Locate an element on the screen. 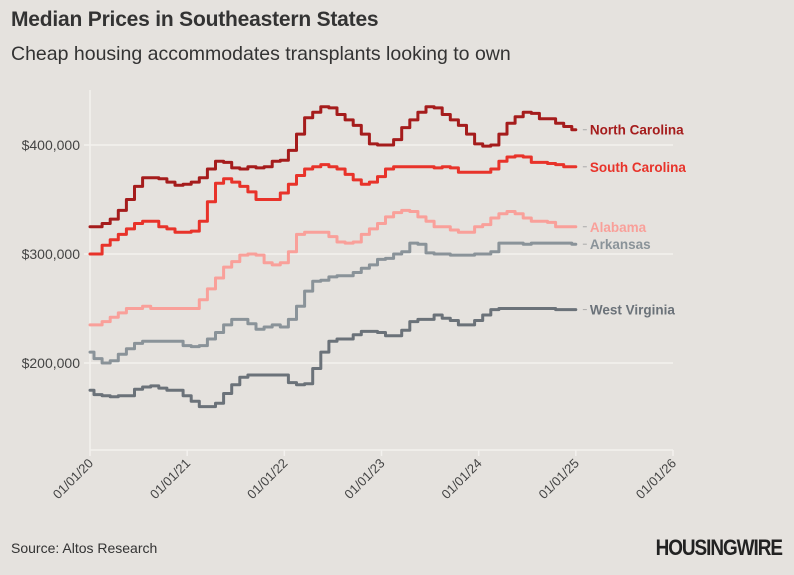 This screenshot has width=794, height=575. x-tick-label: 01/01/23 is located at coordinates (364, 479).